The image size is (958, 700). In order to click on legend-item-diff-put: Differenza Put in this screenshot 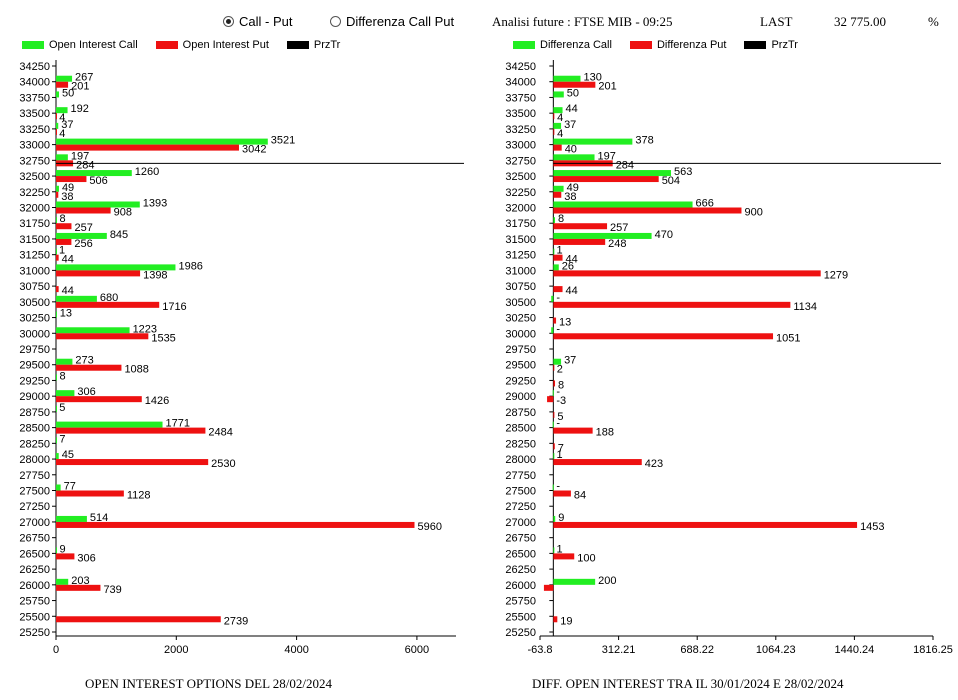, I will do `click(678, 45)`.